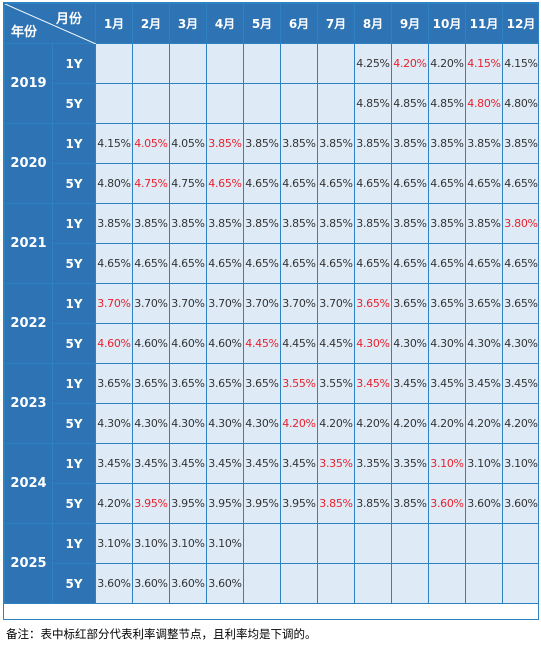 The image size is (541, 647). I want to click on rate-cell-adjusted: 4.60%, so click(114, 343).